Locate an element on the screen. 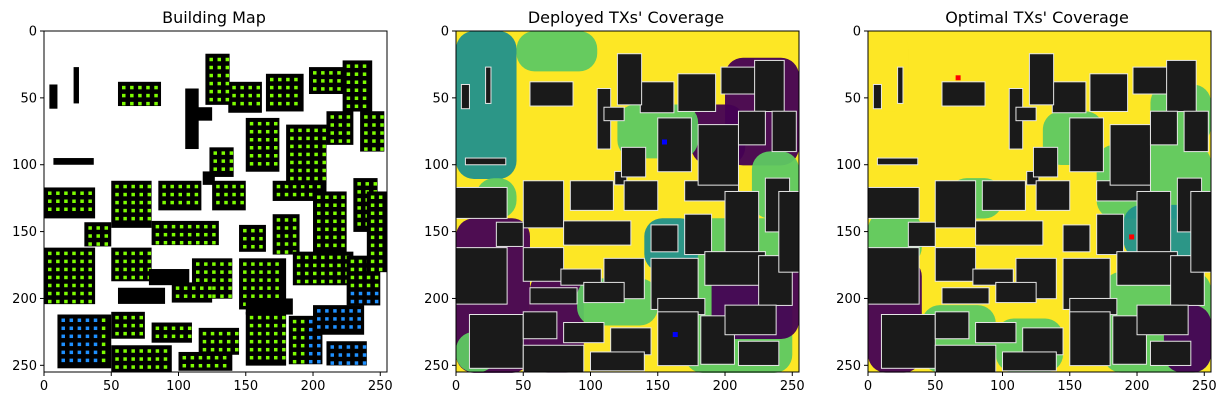 This screenshot has height=407, width=1224. x-tick-label: 200 is located at coordinates (1137, 386).